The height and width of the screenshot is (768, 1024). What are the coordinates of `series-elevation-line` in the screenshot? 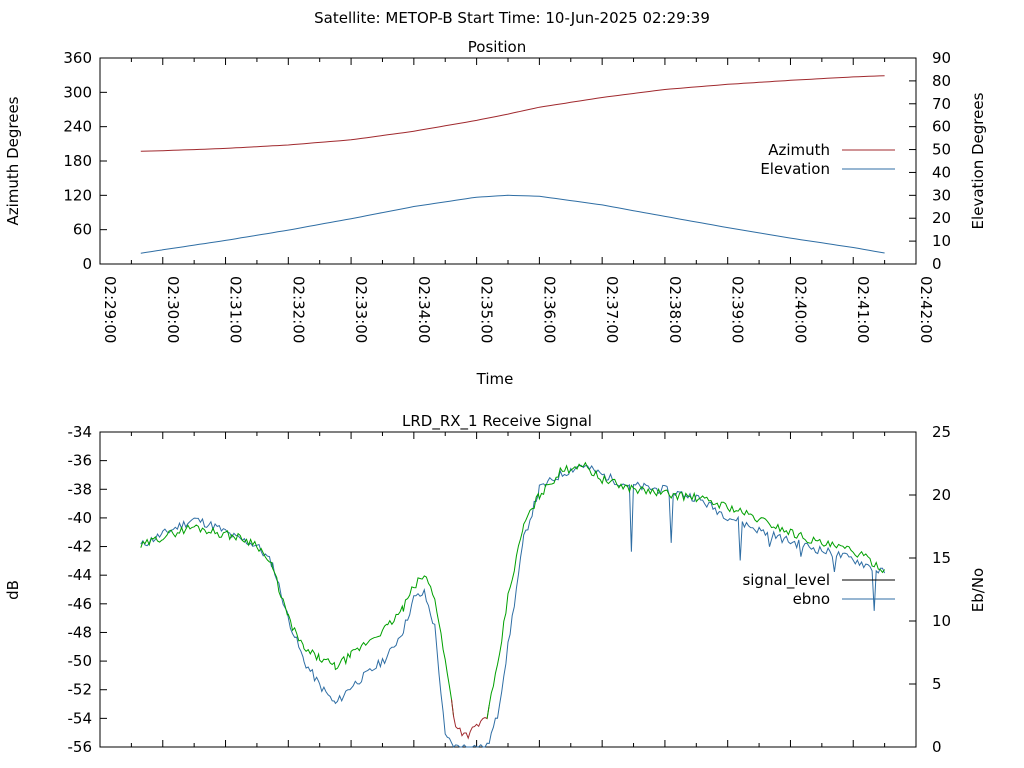 It's located at (512, 224).